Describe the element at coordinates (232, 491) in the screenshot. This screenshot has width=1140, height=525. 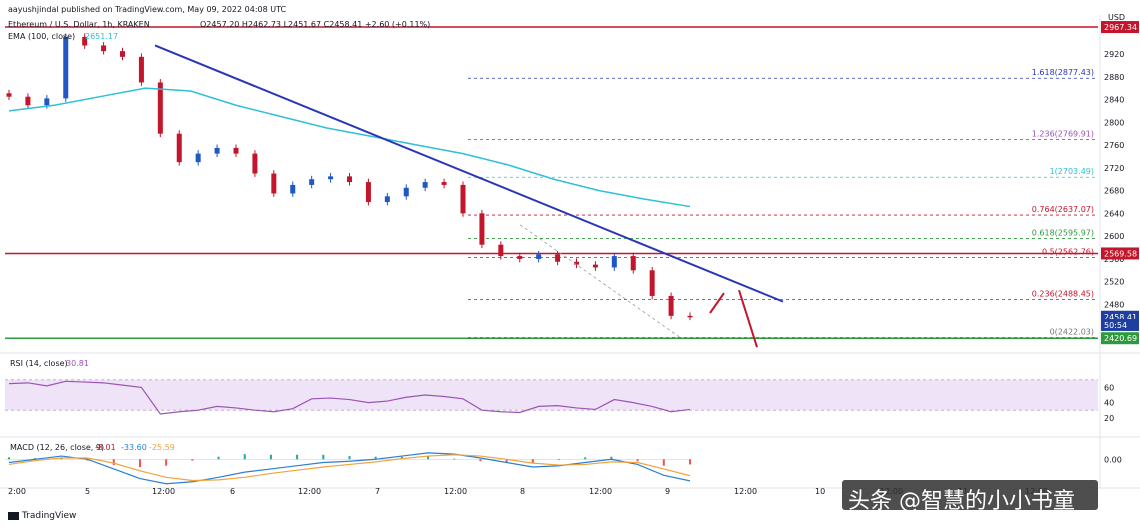
I see `x-tick-label: 6` at that location.